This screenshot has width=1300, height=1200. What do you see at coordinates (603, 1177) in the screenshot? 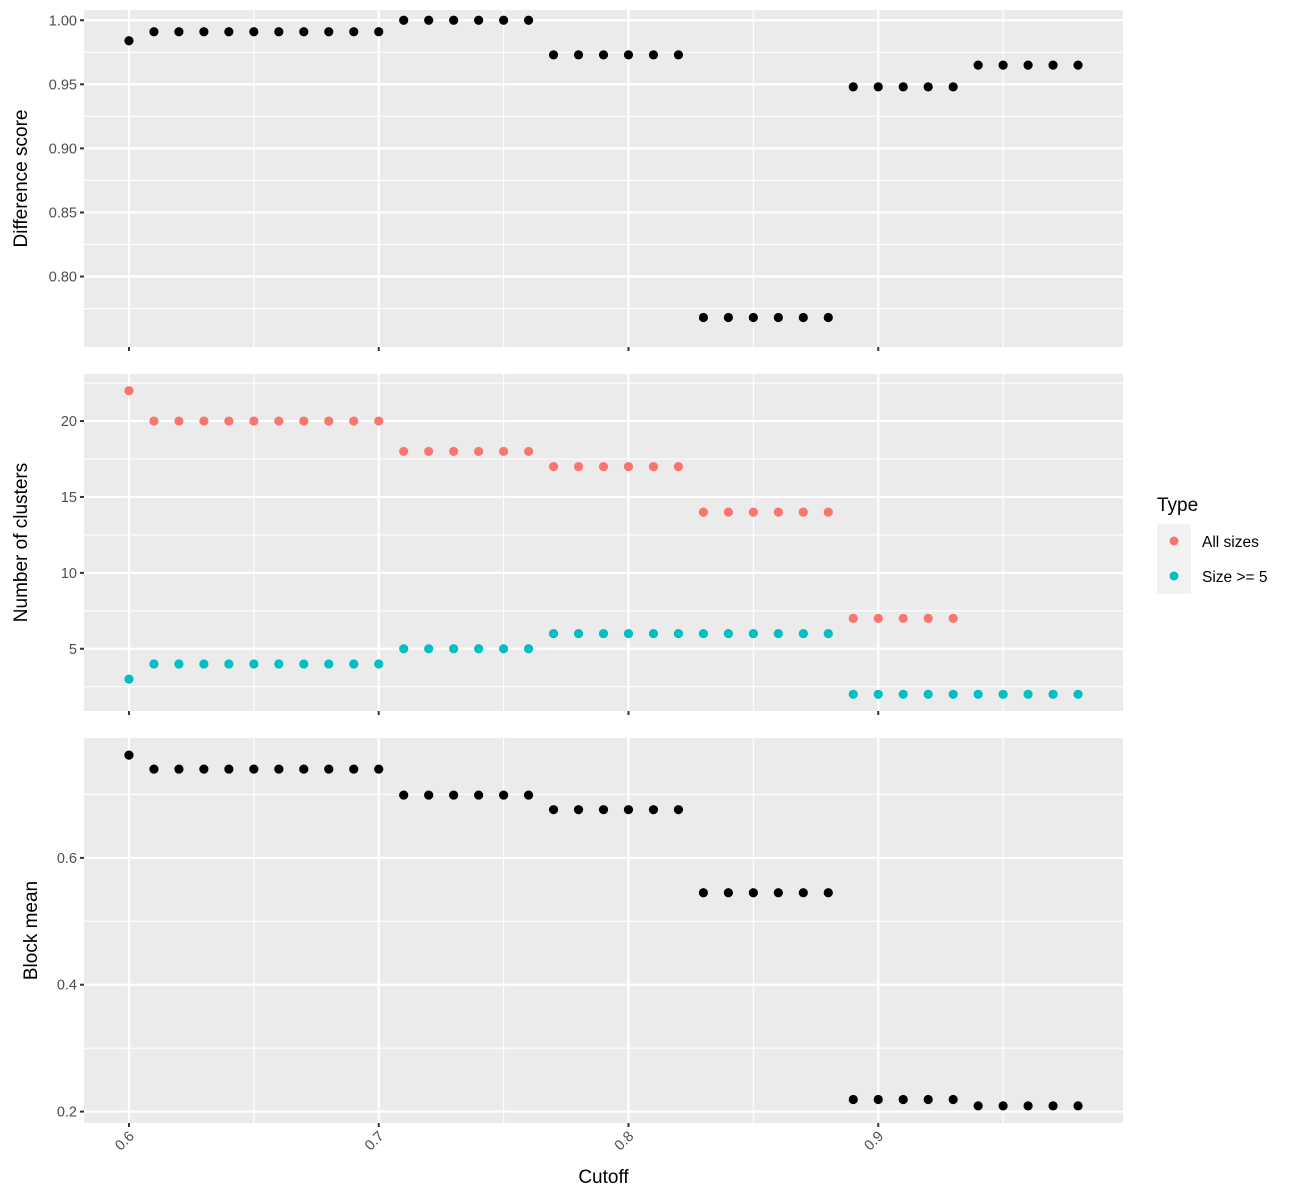
I see `x-axis-title: Cutoff` at bounding box center [603, 1177].